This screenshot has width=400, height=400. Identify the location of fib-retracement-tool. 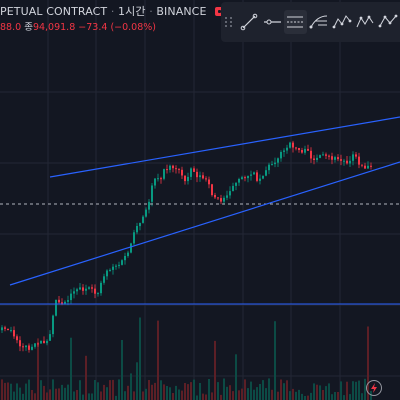
(319, 22).